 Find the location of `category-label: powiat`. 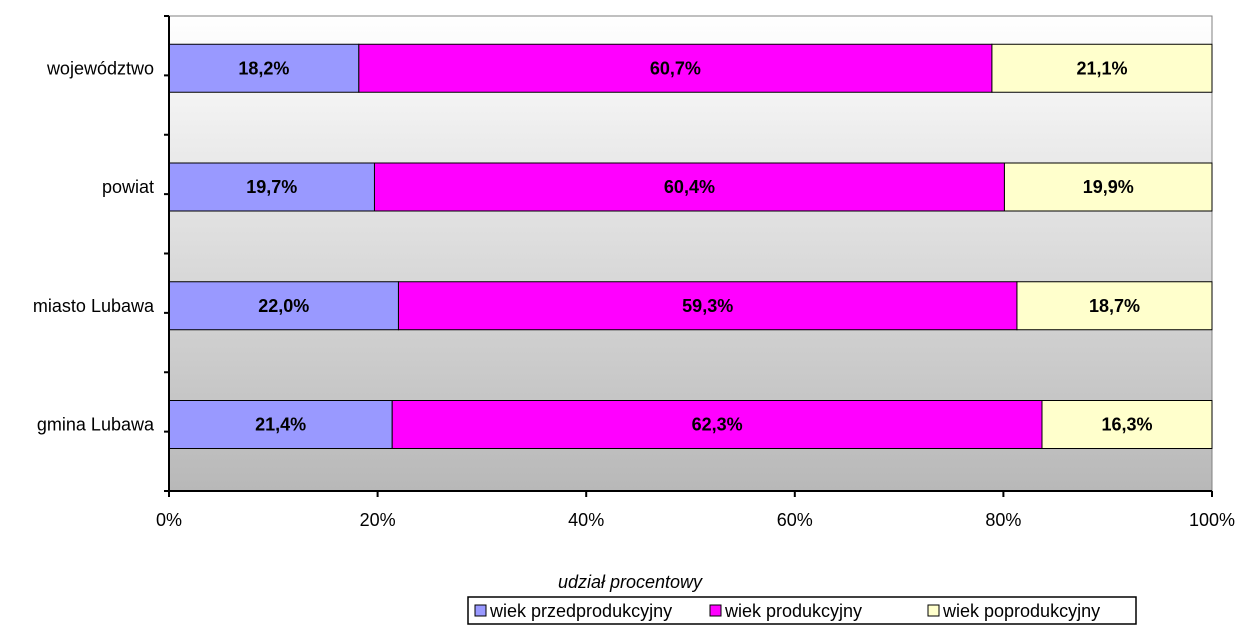

category-label: powiat is located at coordinates (128, 187).